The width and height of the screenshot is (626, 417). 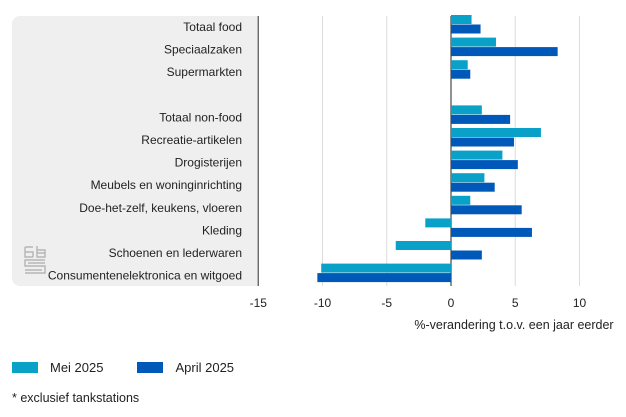 What do you see at coordinates (150, 367) in the screenshot?
I see `legend-swatch-april` at bounding box center [150, 367].